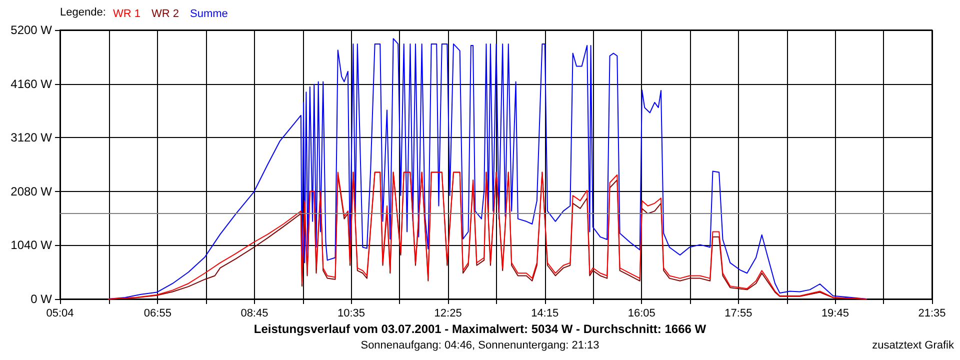 The width and height of the screenshot is (960, 360). What do you see at coordinates (209, 14) in the screenshot?
I see `text: Summe` at bounding box center [209, 14].